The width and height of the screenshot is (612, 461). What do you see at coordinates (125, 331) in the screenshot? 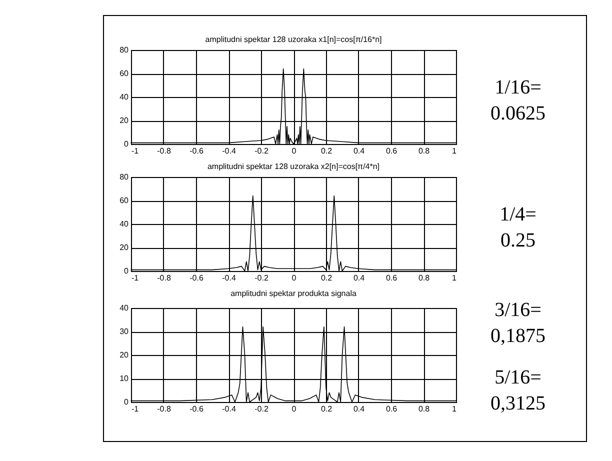
I see `y-tick-label: 30` at bounding box center [125, 331].